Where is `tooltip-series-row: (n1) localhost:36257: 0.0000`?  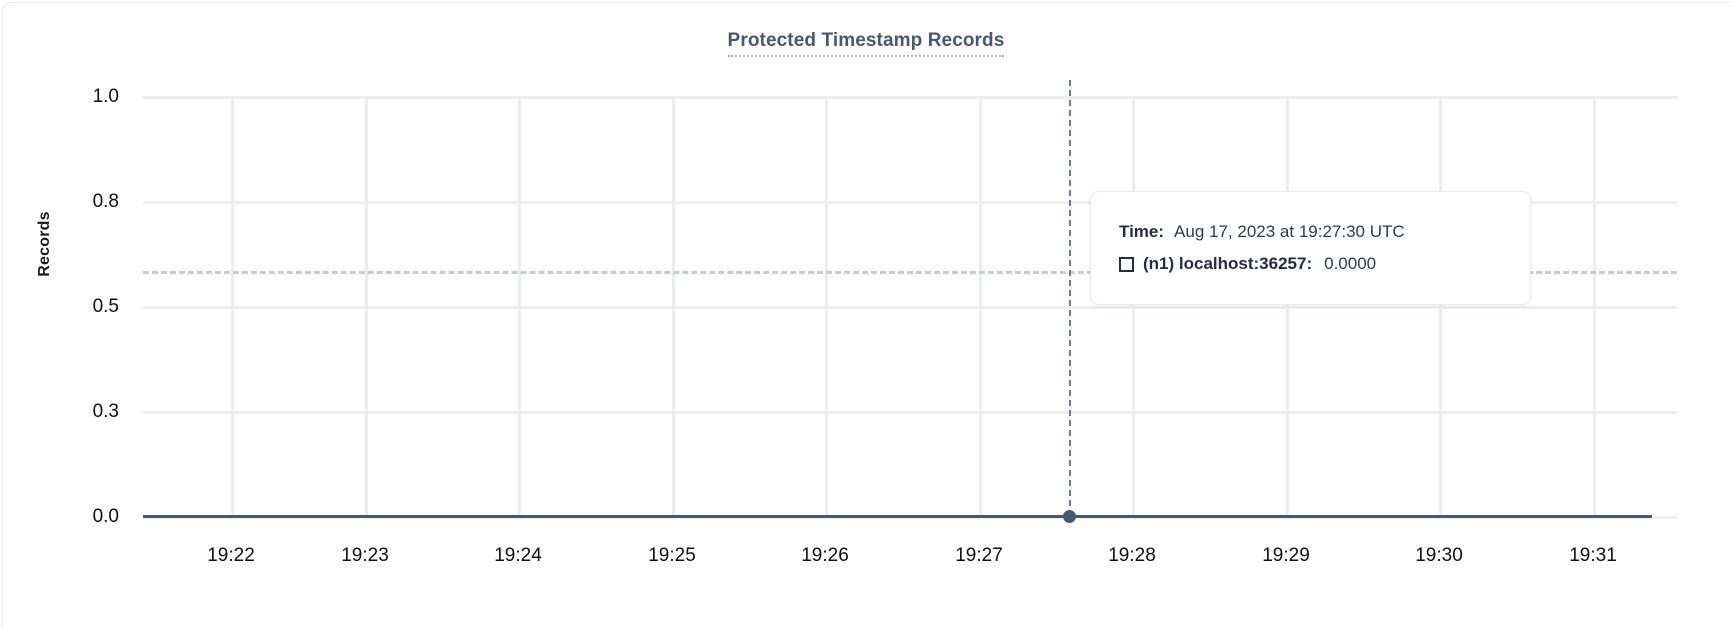
tooltip-series-row: (n1) localhost:36257: 0.0000 is located at coordinates (1310, 264).